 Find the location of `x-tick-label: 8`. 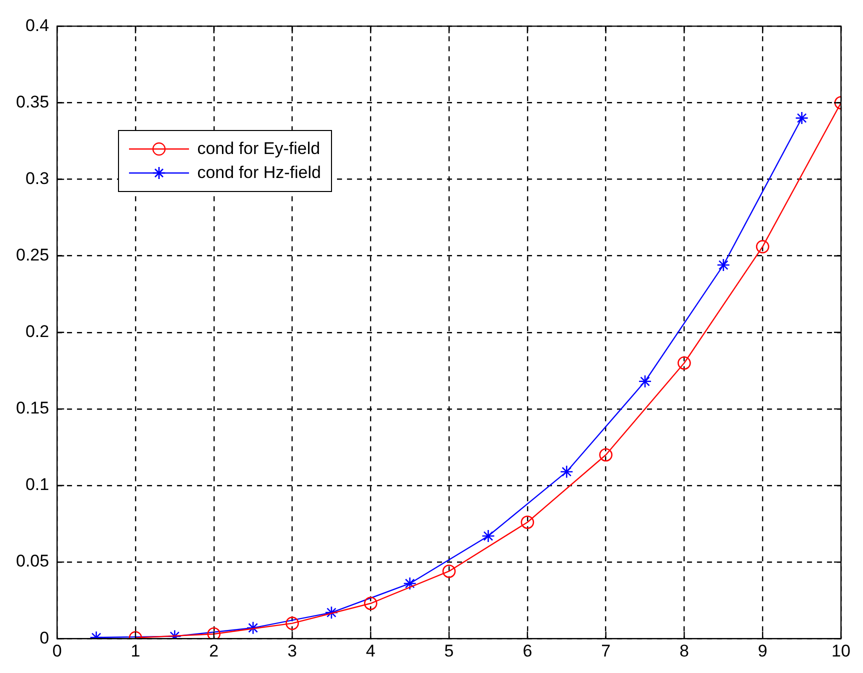

x-tick-label: 8 is located at coordinates (684, 650).